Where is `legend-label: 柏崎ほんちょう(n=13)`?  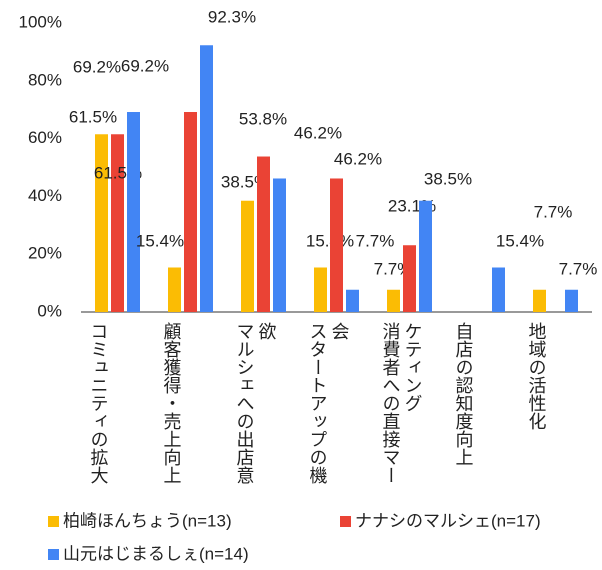
legend-label: 柏崎ほんちょう(n=13) is located at coordinates (147, 520).